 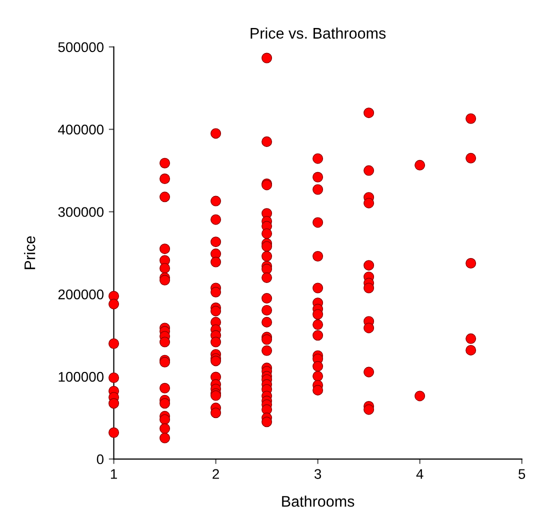 What do you see at coordinates (318, 474) in the screenshot?
I see `x-tick-label: 3` at bounding box center [318, 474].